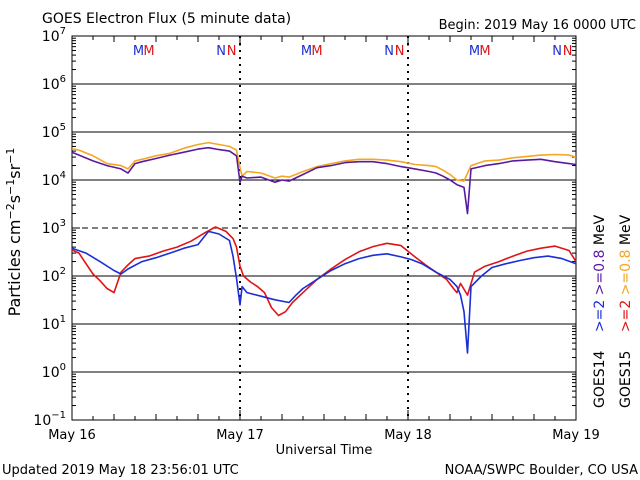 The image size is (640, 480). Describe the element at coordinates (54, 371) in the screenshot. I see `y-tick-label: 10⁰` at that location.